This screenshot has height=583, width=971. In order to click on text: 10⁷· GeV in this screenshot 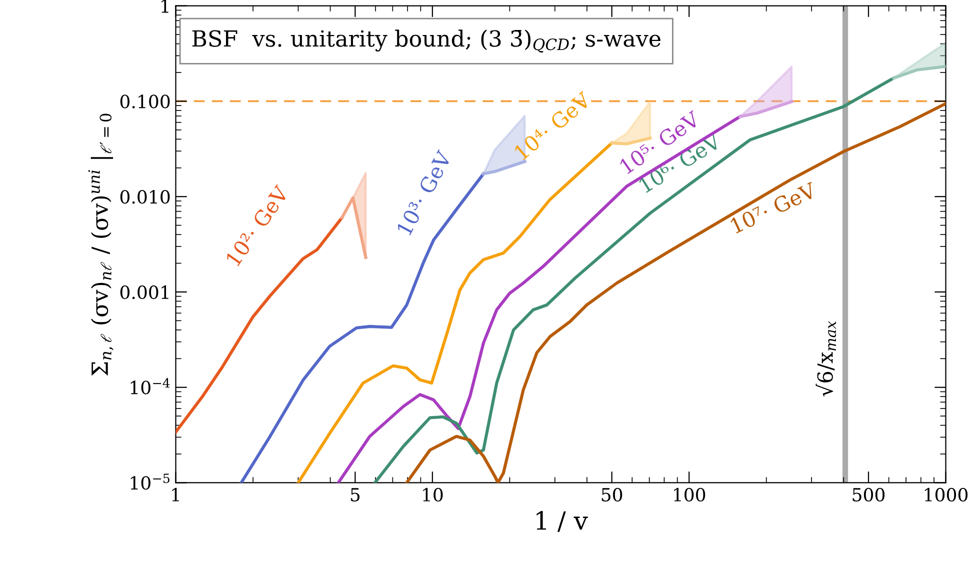, I will do `click(774, 208)`.